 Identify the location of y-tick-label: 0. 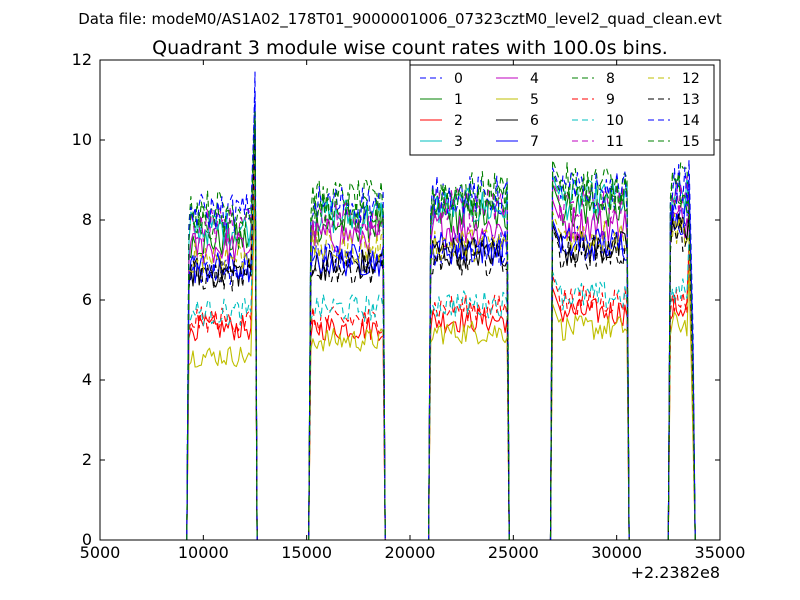
(87, 539).